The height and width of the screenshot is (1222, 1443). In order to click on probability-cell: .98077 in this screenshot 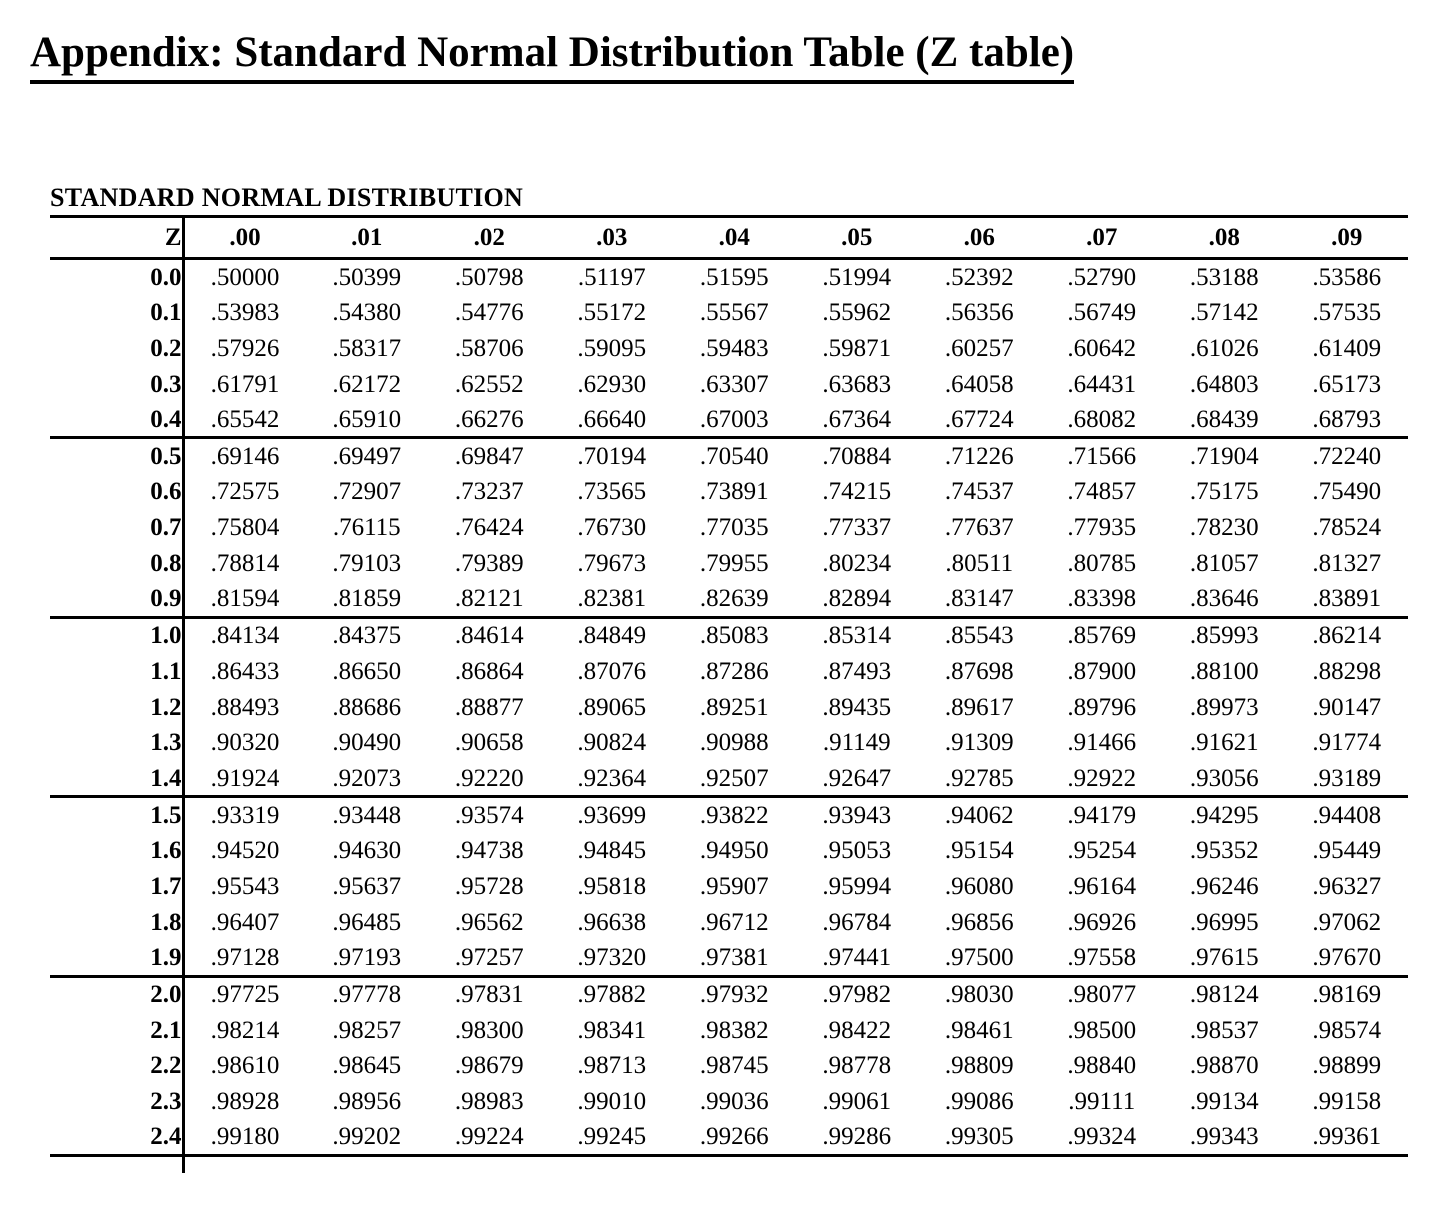, I will do `click(1102, 995)`.